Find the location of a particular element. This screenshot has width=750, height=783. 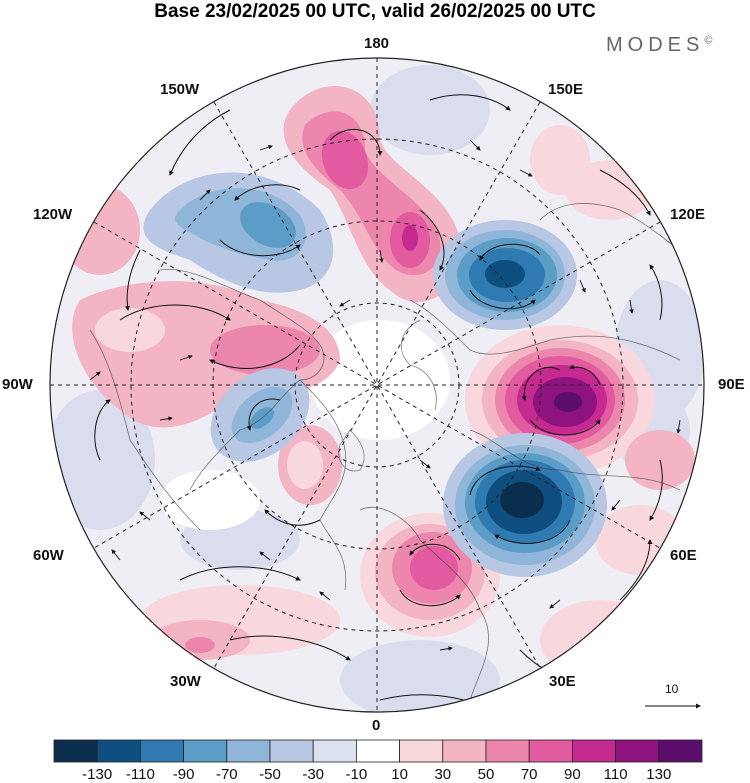

colorbar-tick-label: 90 is located at coordinates (572, 774).